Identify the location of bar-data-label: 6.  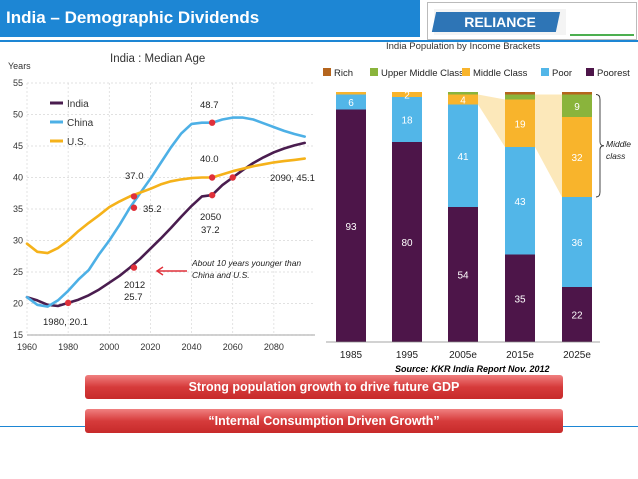
(351, 103).